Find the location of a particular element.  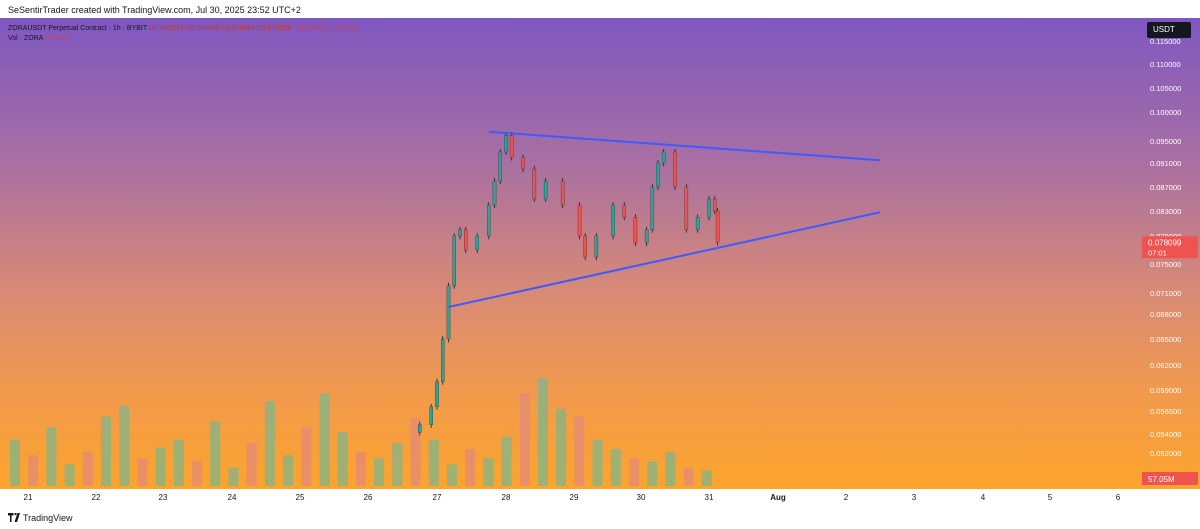

time-tick-label: 3 is located at coordinates (914, 497).